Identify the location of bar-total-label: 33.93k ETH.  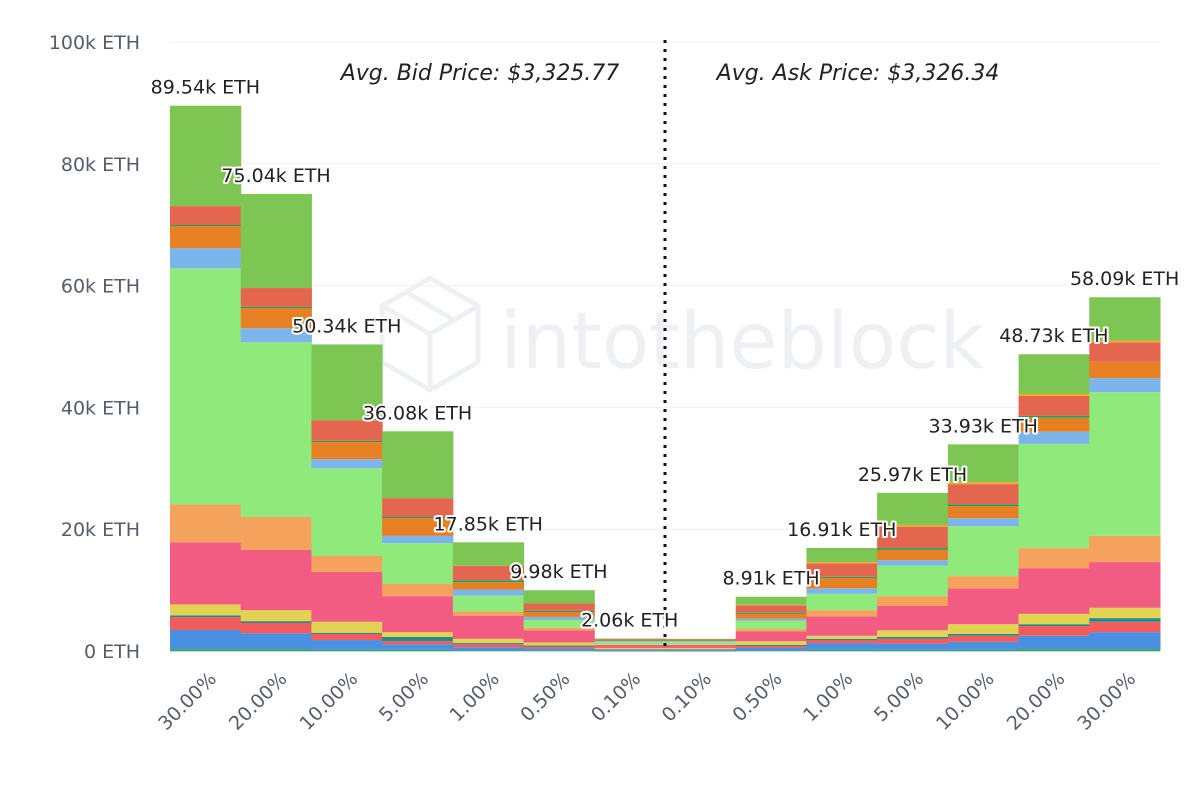
(983, 426).